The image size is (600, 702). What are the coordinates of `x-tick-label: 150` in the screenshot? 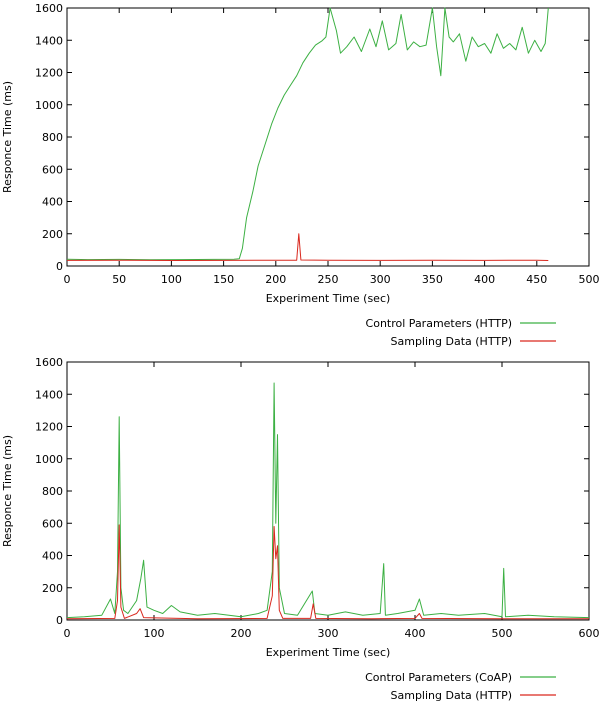 It's located at (223, 279).